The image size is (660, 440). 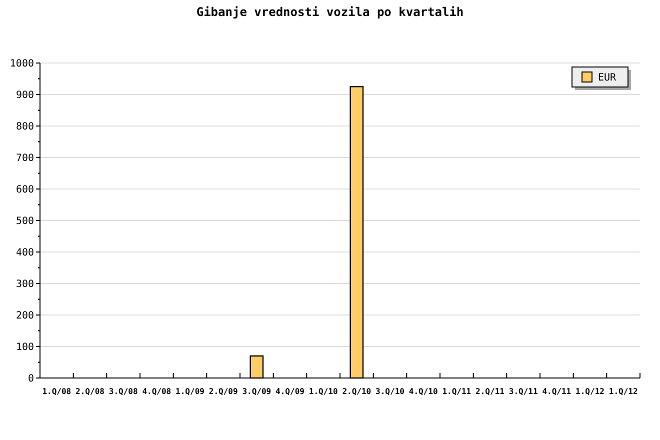 What do you see at coordinates (257, 391) in the screenshot?
I see `x-tick-label: 3.Q/09` at bounding box center [257, 391].